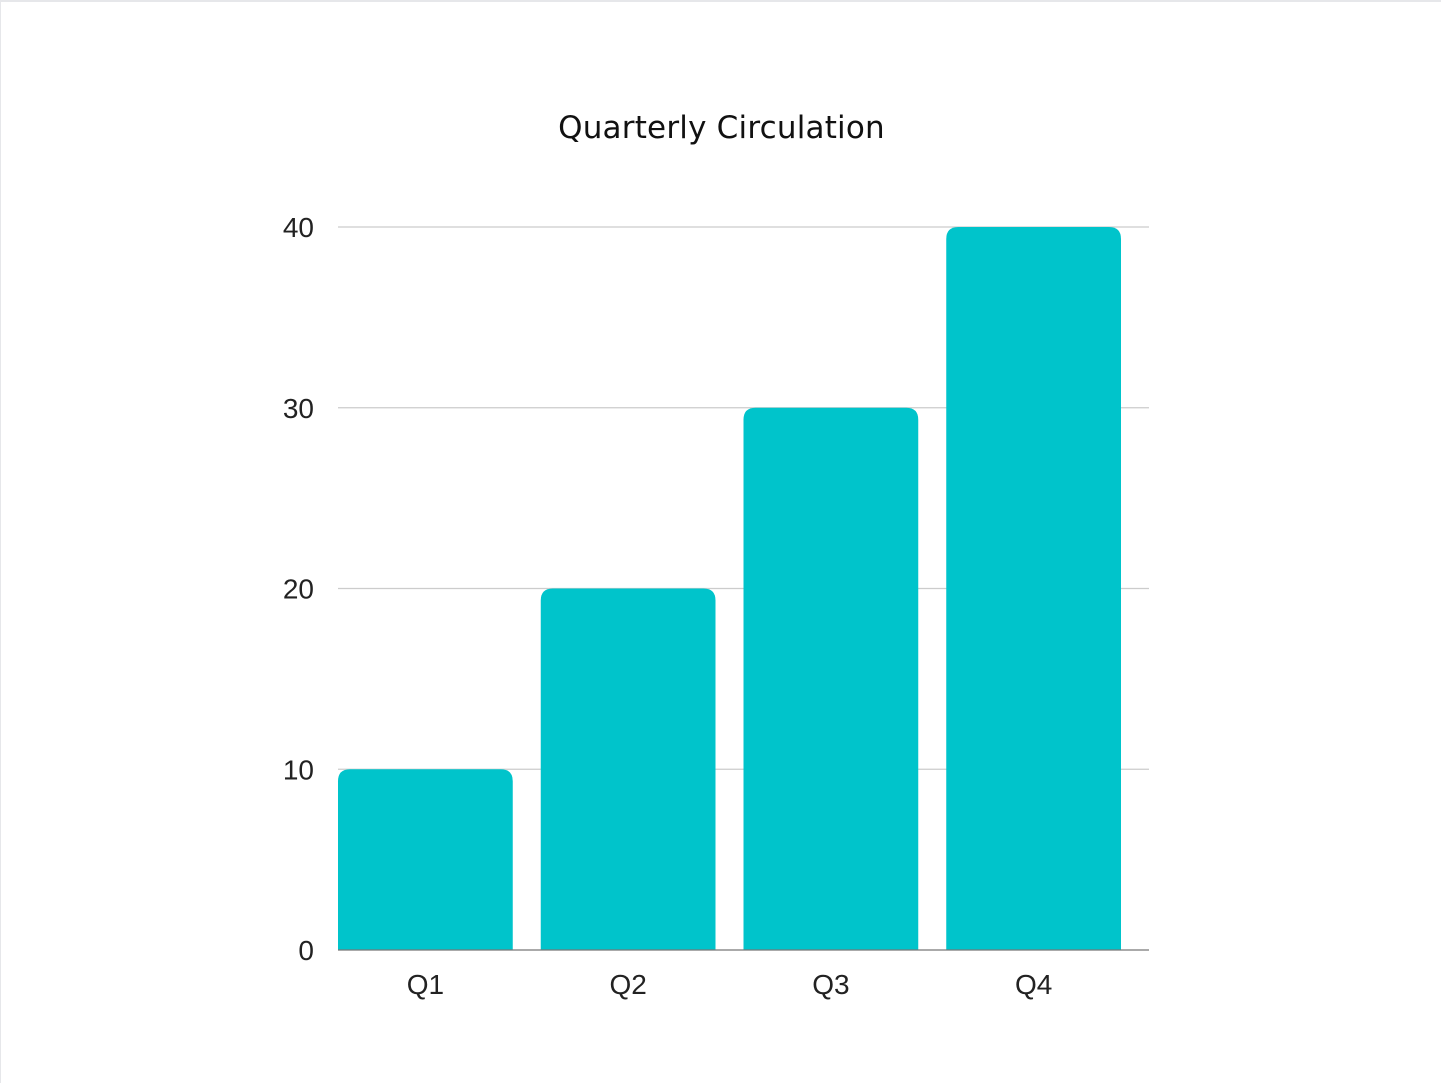  Describe the element at coordinates (721, 128) in the screenshot. I see `chart-title: Quarterly Circulation` at that location.